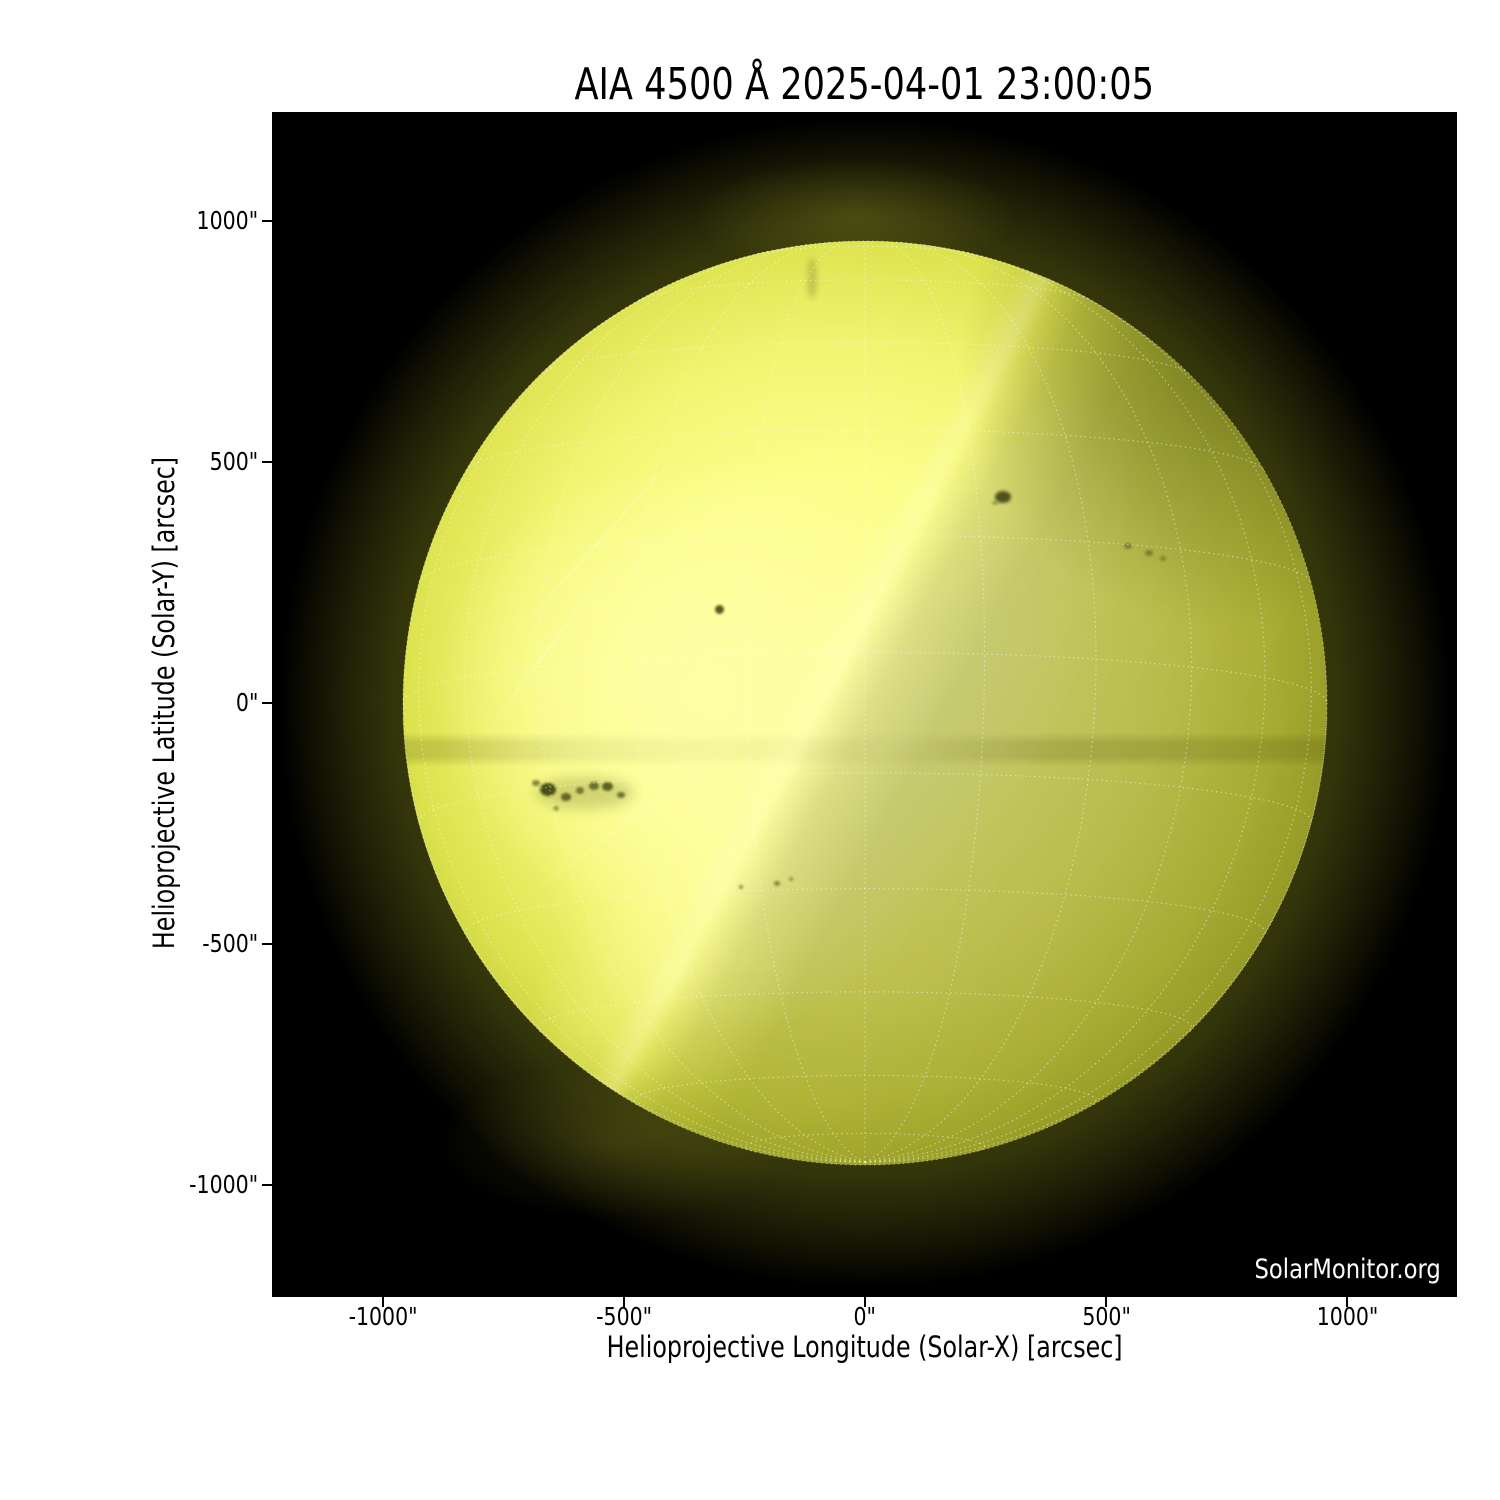  I want to click on x-tick-label: 1000", so click(1347, 1317).